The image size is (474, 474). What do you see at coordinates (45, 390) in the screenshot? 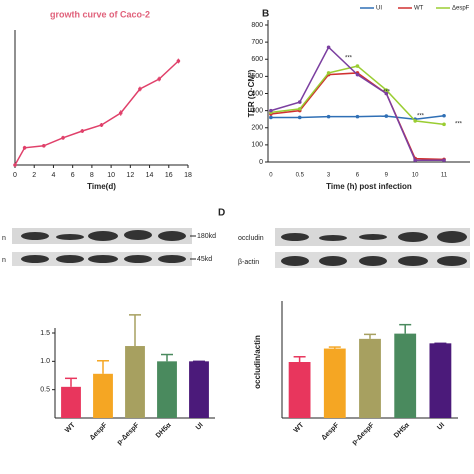
I see `y-tick-label: 0.5` at bounding box center [45, 390].